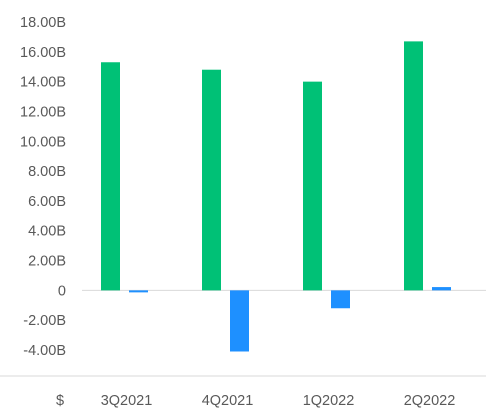 This screenshot has height=418, width=486. I want to click on y-tick-label: -2.00B, so click(44, 321).